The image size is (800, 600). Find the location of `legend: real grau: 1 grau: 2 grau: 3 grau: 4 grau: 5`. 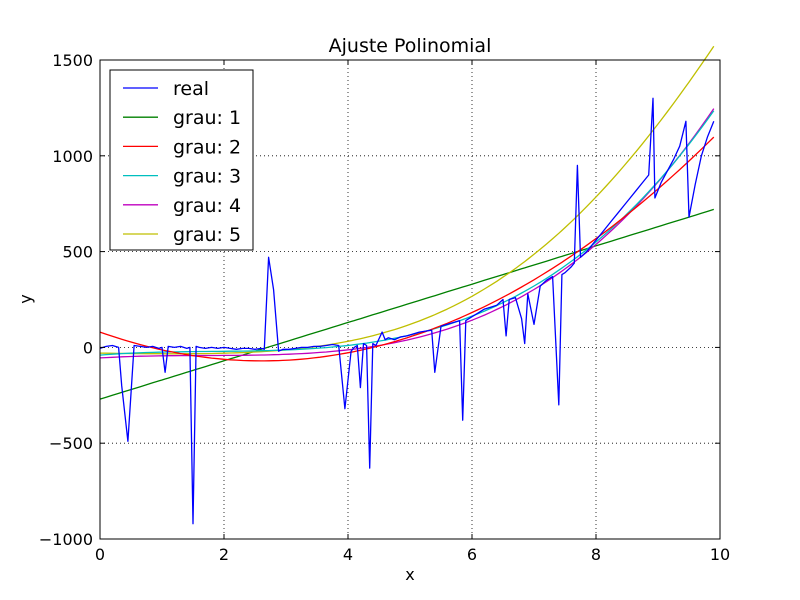

legend: real grau: 1 grau: 2 grau: 3 grau: 4 grau: 5 is located at coordinates (181, 160).